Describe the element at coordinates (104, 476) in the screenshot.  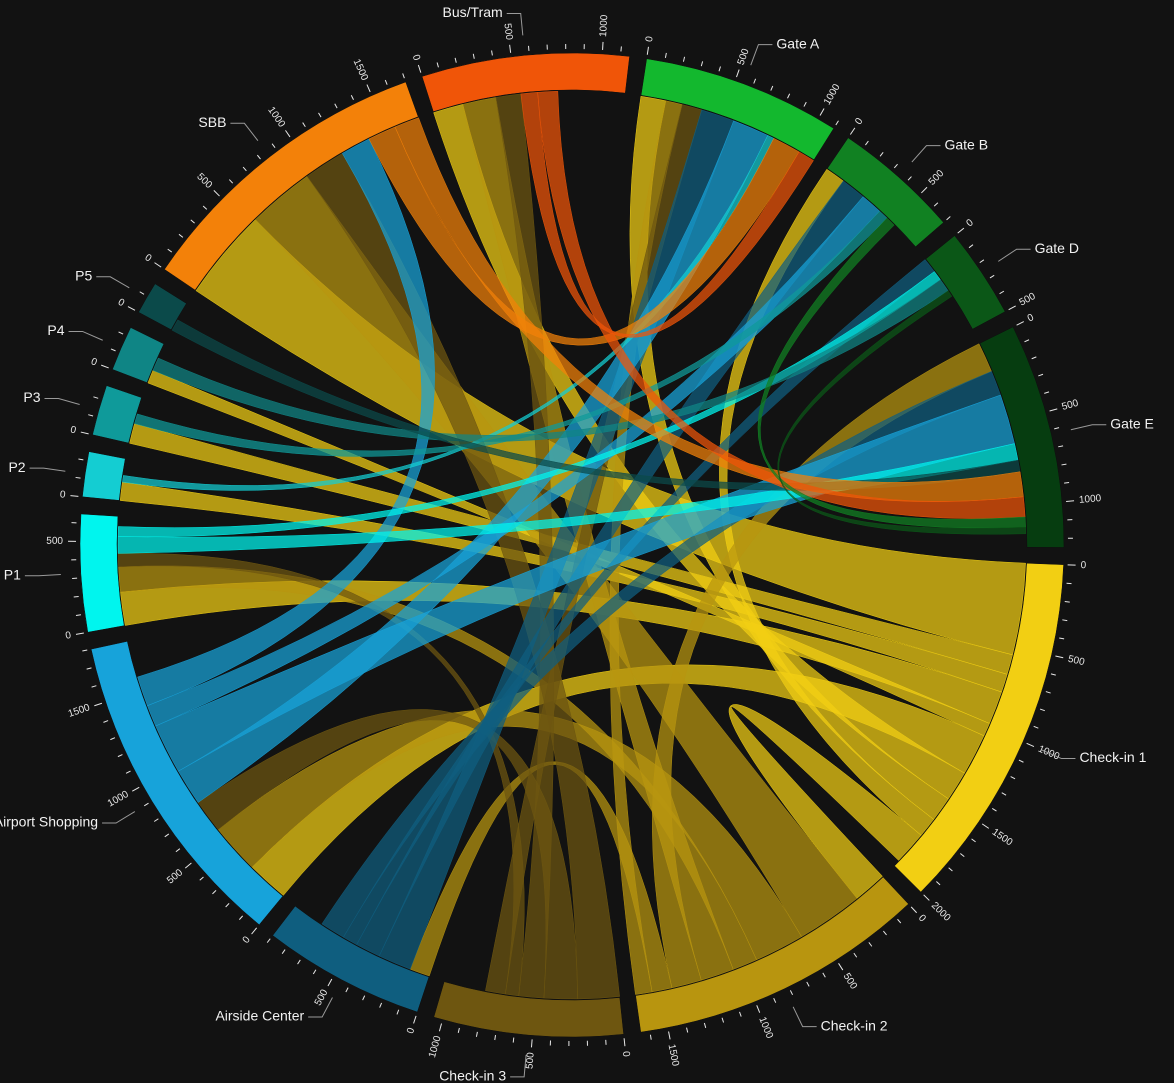
I see `arc-p2` at that location.